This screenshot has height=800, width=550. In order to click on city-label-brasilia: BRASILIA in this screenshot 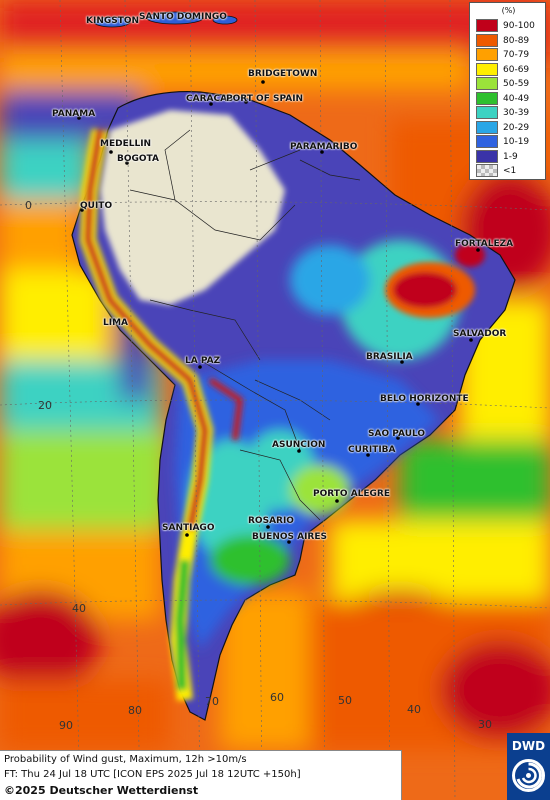, I will do `click(389, 357)`.